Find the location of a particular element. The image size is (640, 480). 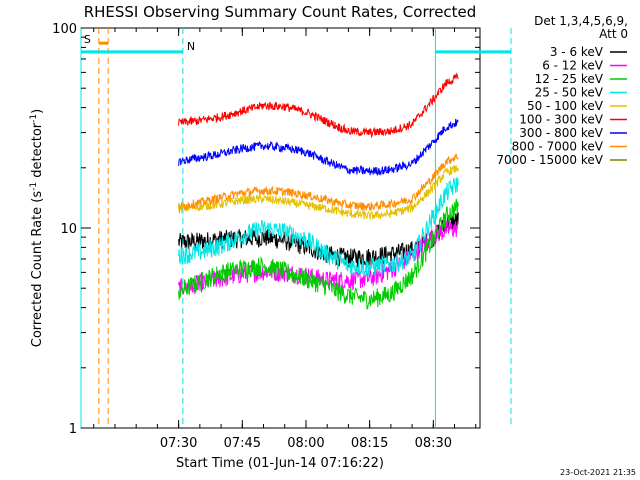

y-axis-label-sup1: -1 is located at coordinates (34, 186).